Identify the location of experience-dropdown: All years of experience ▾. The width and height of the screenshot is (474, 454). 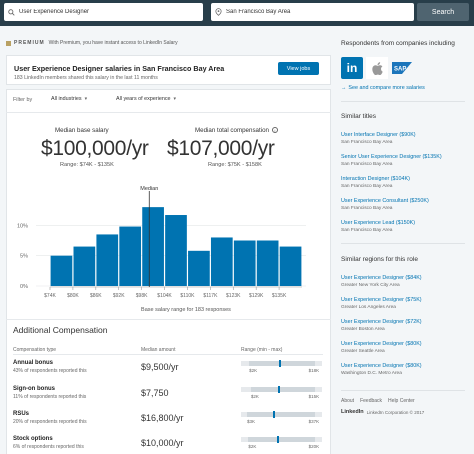
(146, 99).